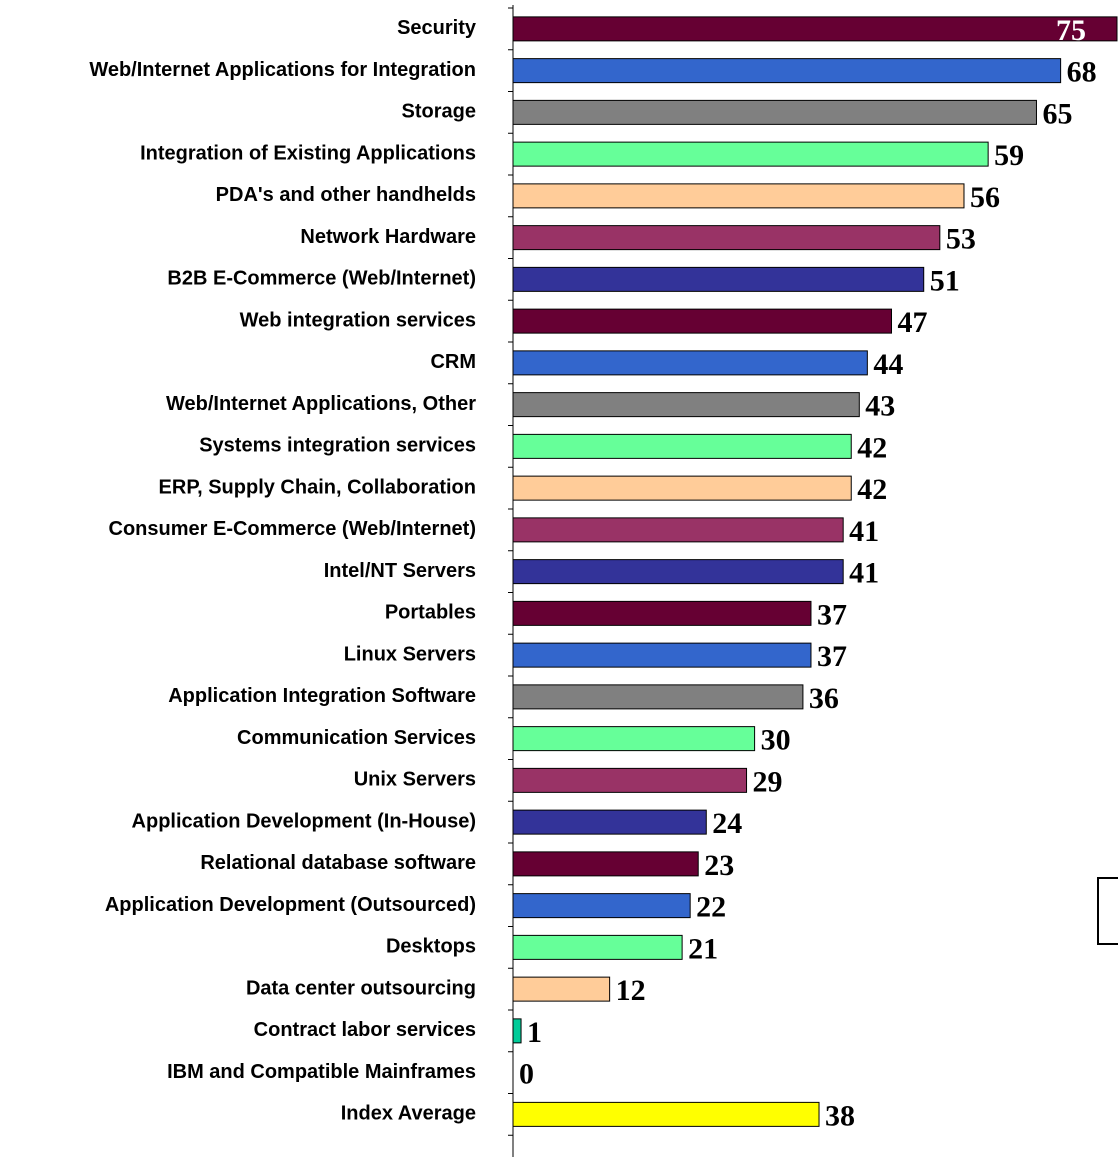  What do you see at coordinates (388, 237) in the screenshot?
I see `category-label: Network Hardware` at bounding box center [388, 237].